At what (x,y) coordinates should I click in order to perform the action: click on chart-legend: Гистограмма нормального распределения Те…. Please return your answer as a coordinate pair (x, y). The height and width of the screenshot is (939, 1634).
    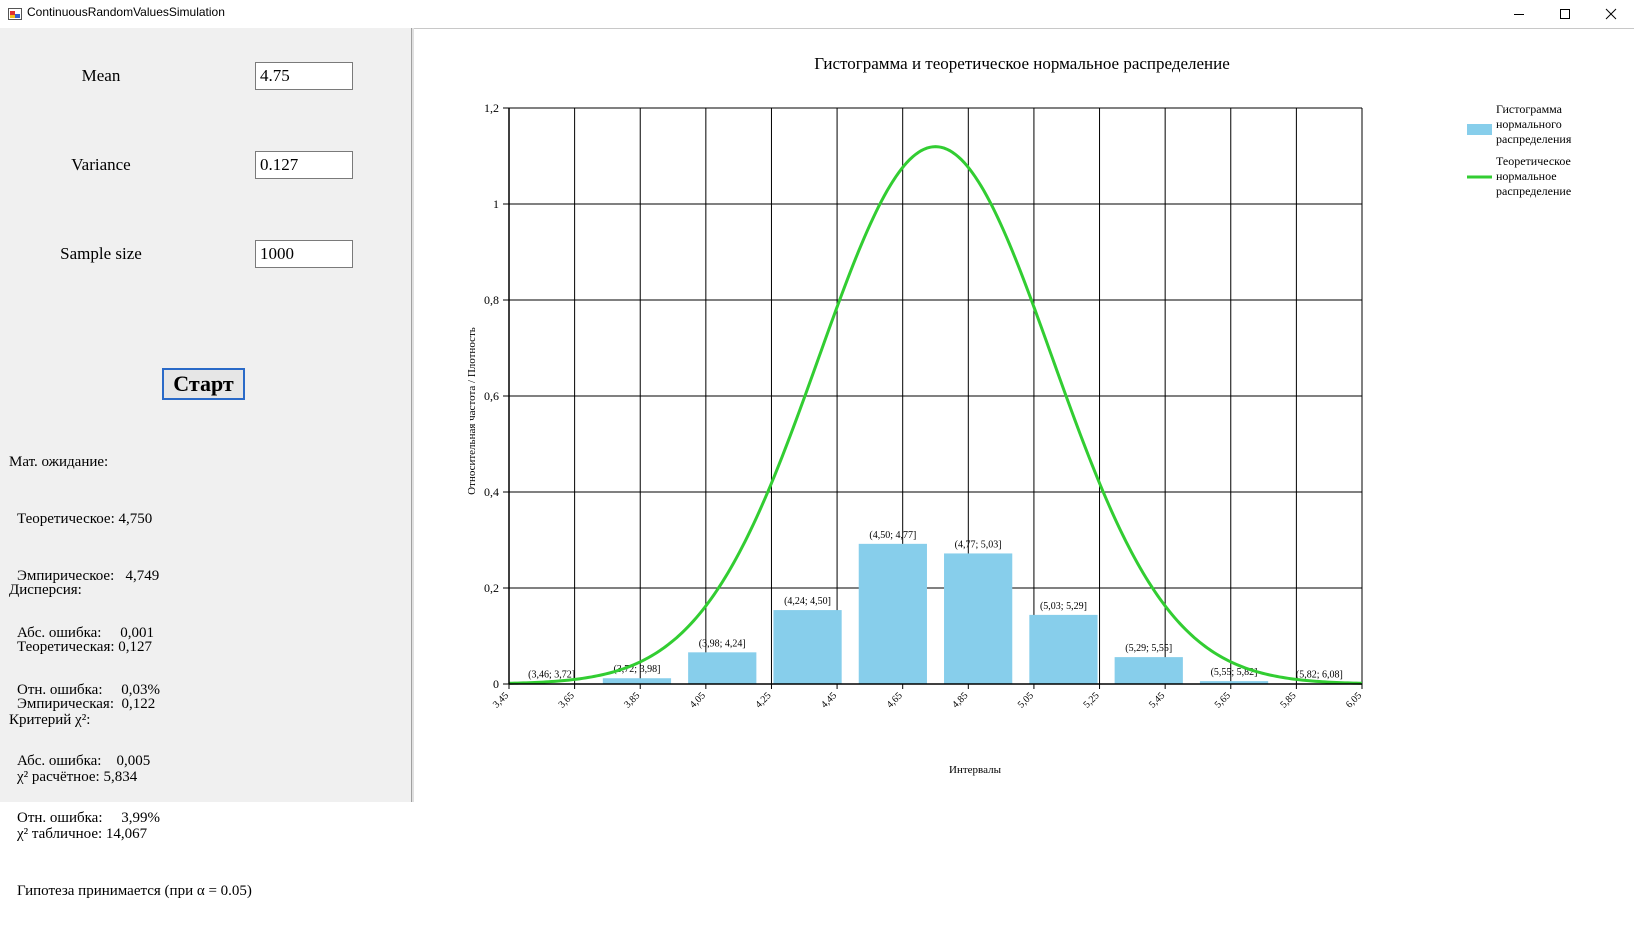
    Looking at the image, I should click on (1546, 153).